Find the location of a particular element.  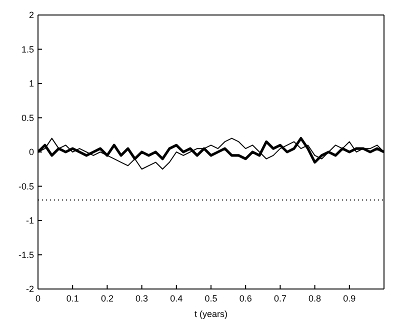

x-tick-label: 0.2 is located at coordinates (107, 298).